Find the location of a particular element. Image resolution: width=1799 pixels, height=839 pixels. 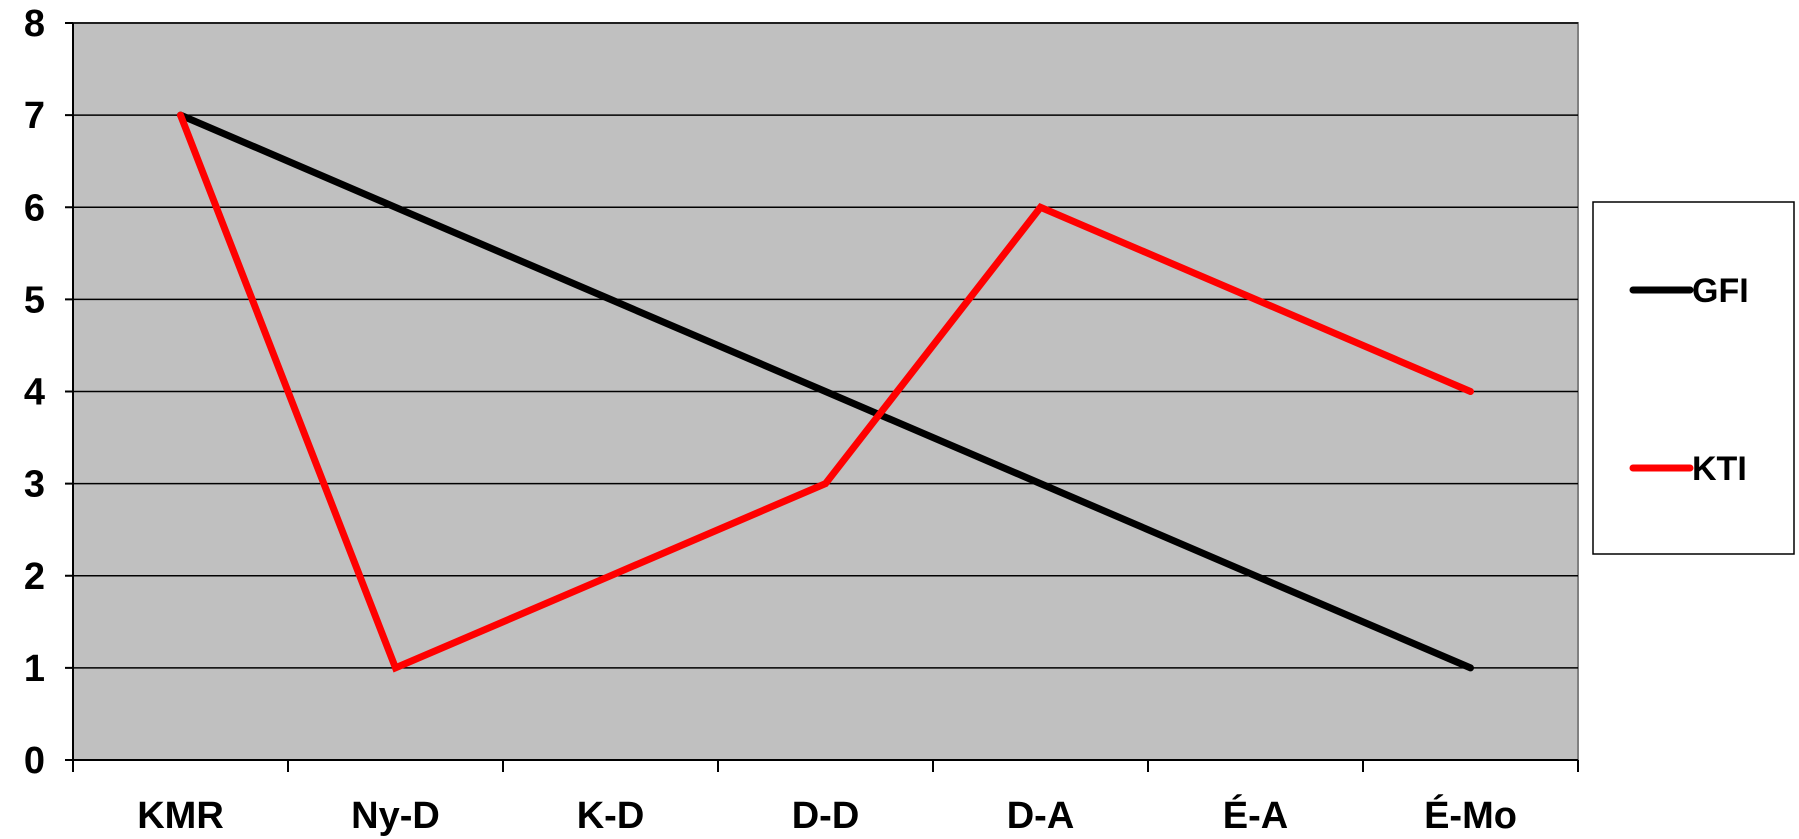

x-tick-label: É-A is located at coordinates (1255, 815).